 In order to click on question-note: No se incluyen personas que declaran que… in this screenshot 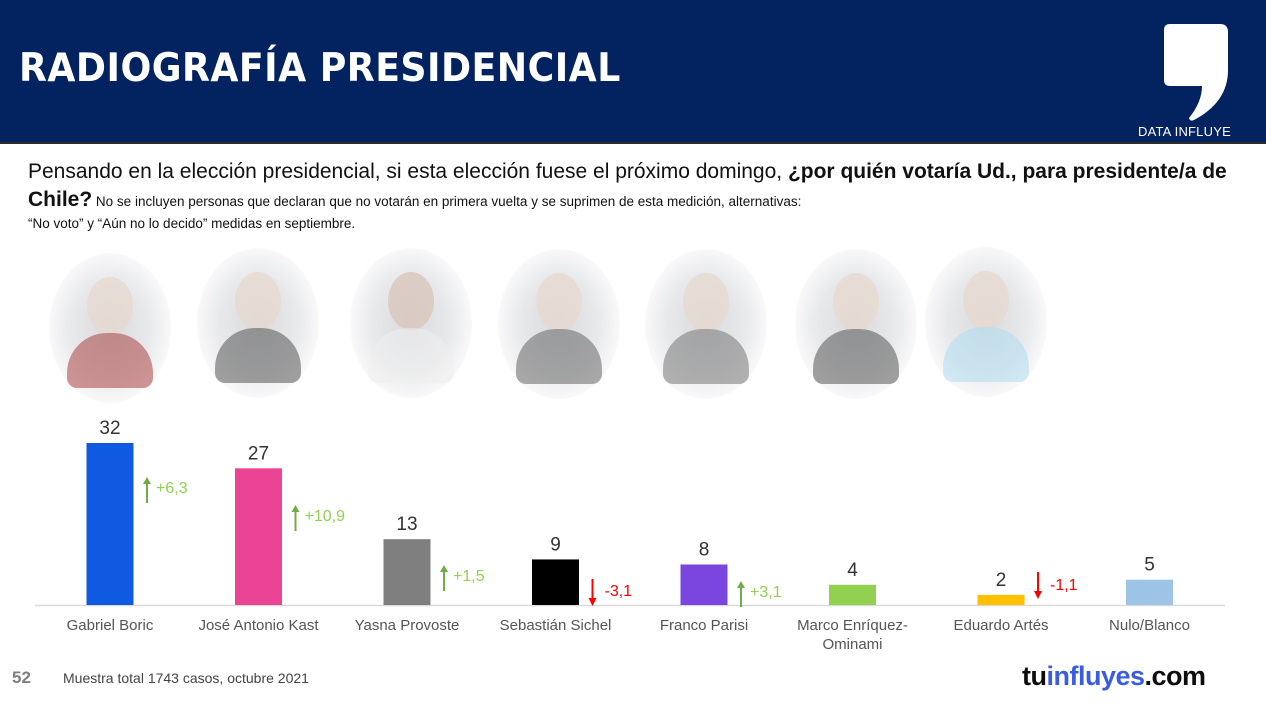, I will do `click(447, 201)`.